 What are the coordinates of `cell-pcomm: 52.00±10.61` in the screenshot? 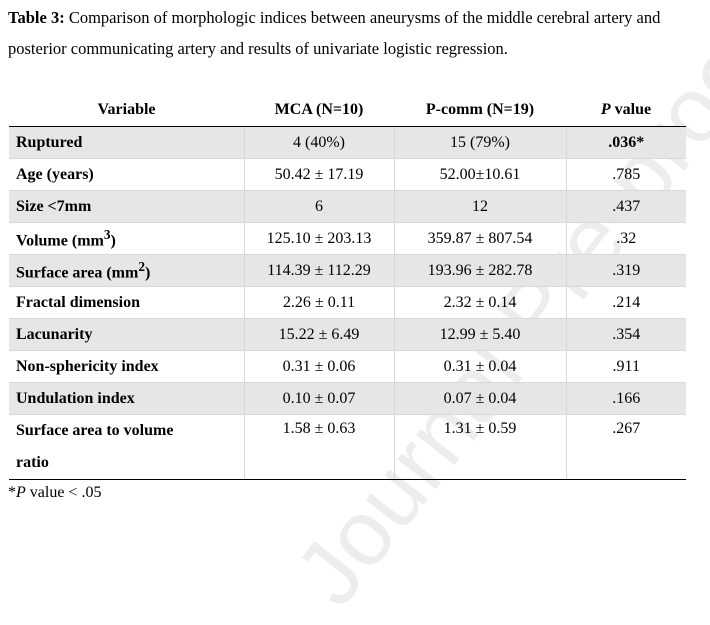 It's located at (479, 174).